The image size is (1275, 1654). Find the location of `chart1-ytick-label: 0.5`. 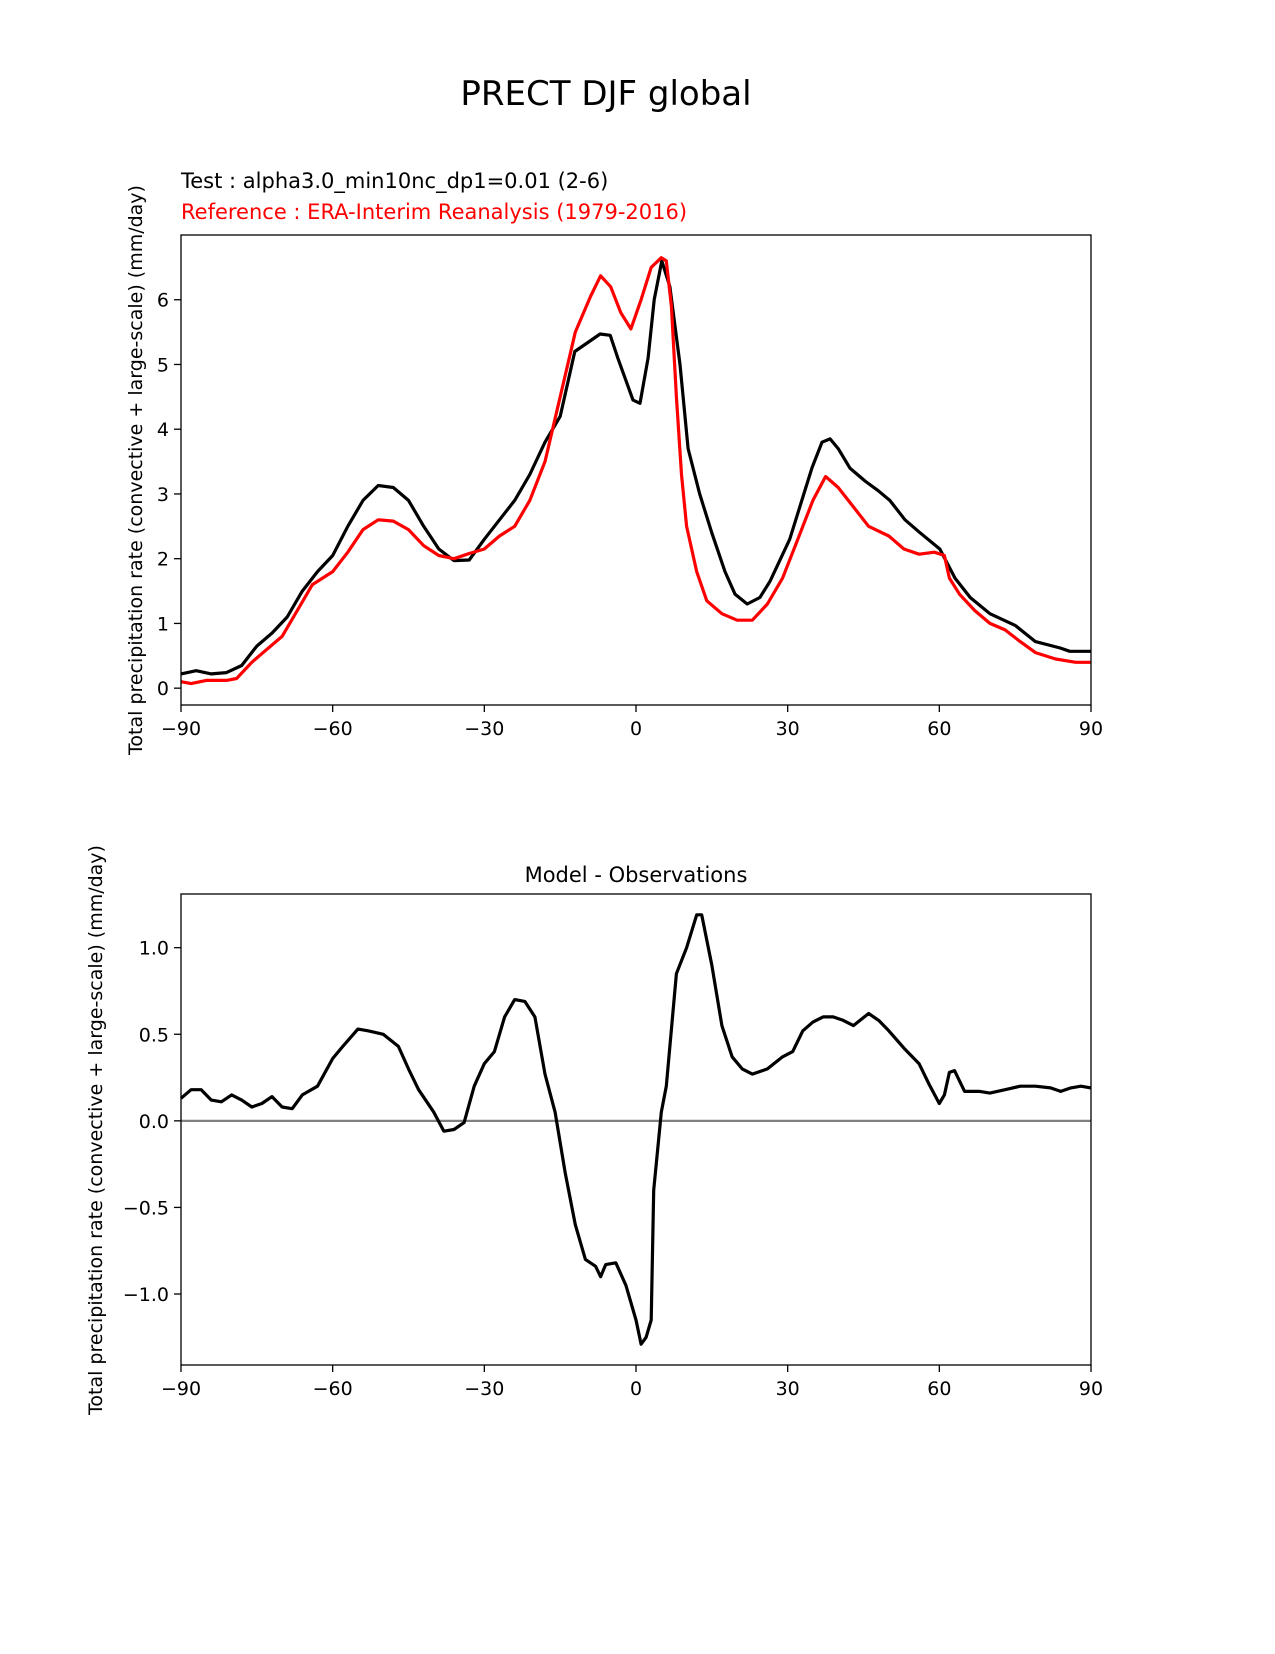

chart1-ytick-label: 0.5 is located at coordinates (154, 1035).